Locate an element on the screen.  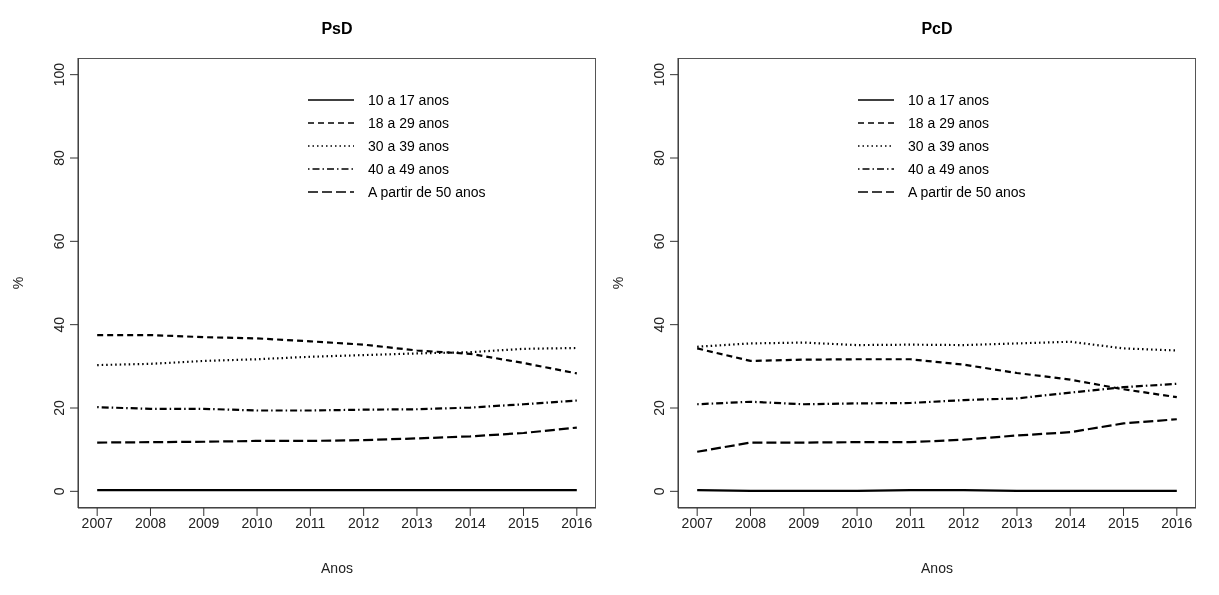
chart-title: PcD is located at coordinates (937, 29).